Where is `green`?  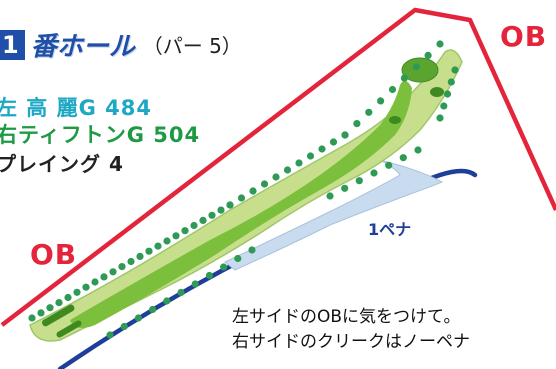 green is located at coordinates (420, 70).